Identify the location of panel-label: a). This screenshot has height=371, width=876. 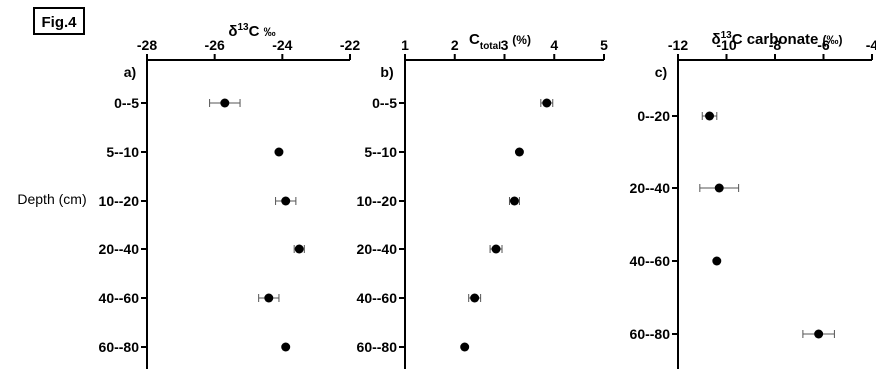
(130, 72).